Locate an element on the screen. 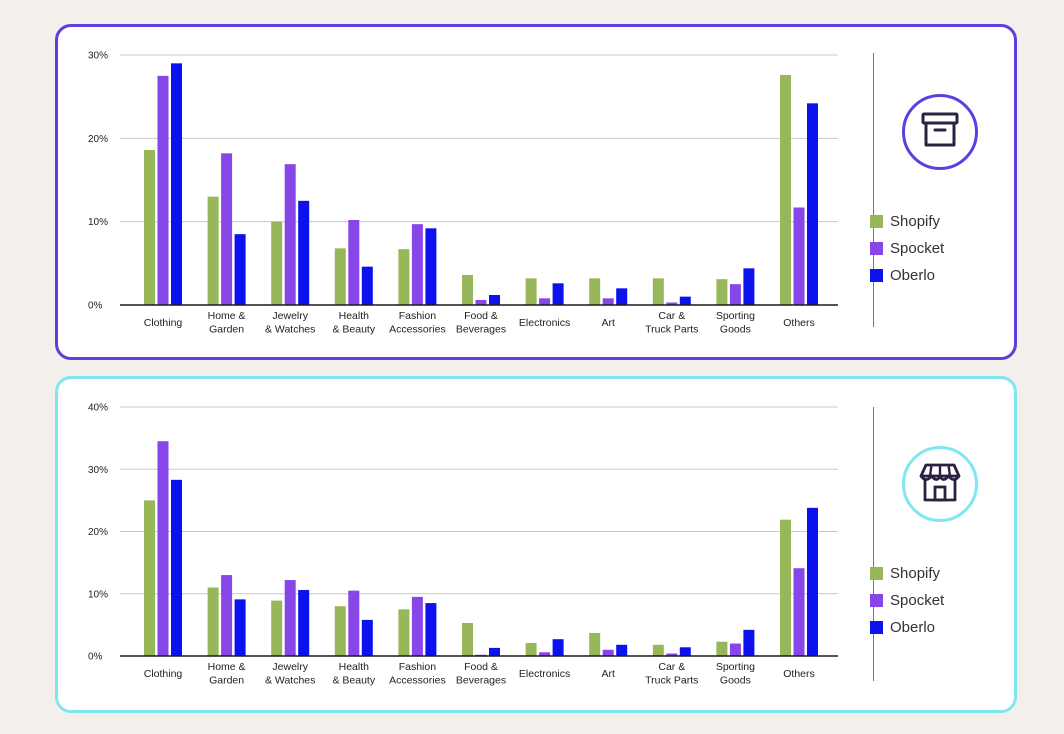  archive-badge is located at coordinates (940, 132).